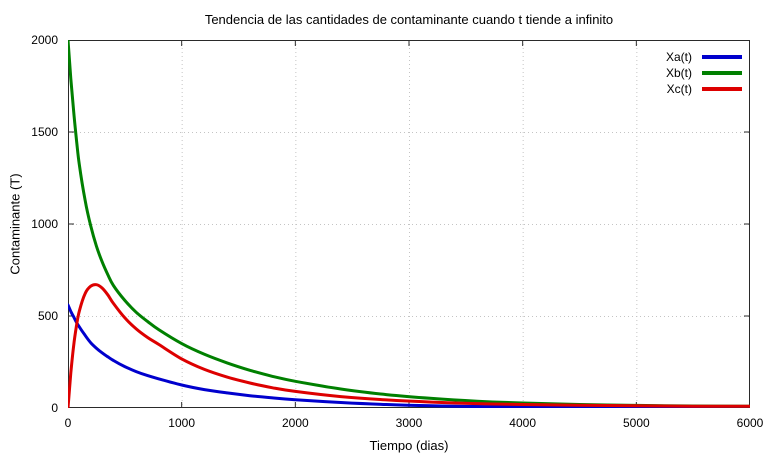 The width and height of the screenshot is (772, 459). What do you see at coordinates (44, 224) in the screenshot?
I see `y-tick-label: 1000` at bounding box center [44, 224].